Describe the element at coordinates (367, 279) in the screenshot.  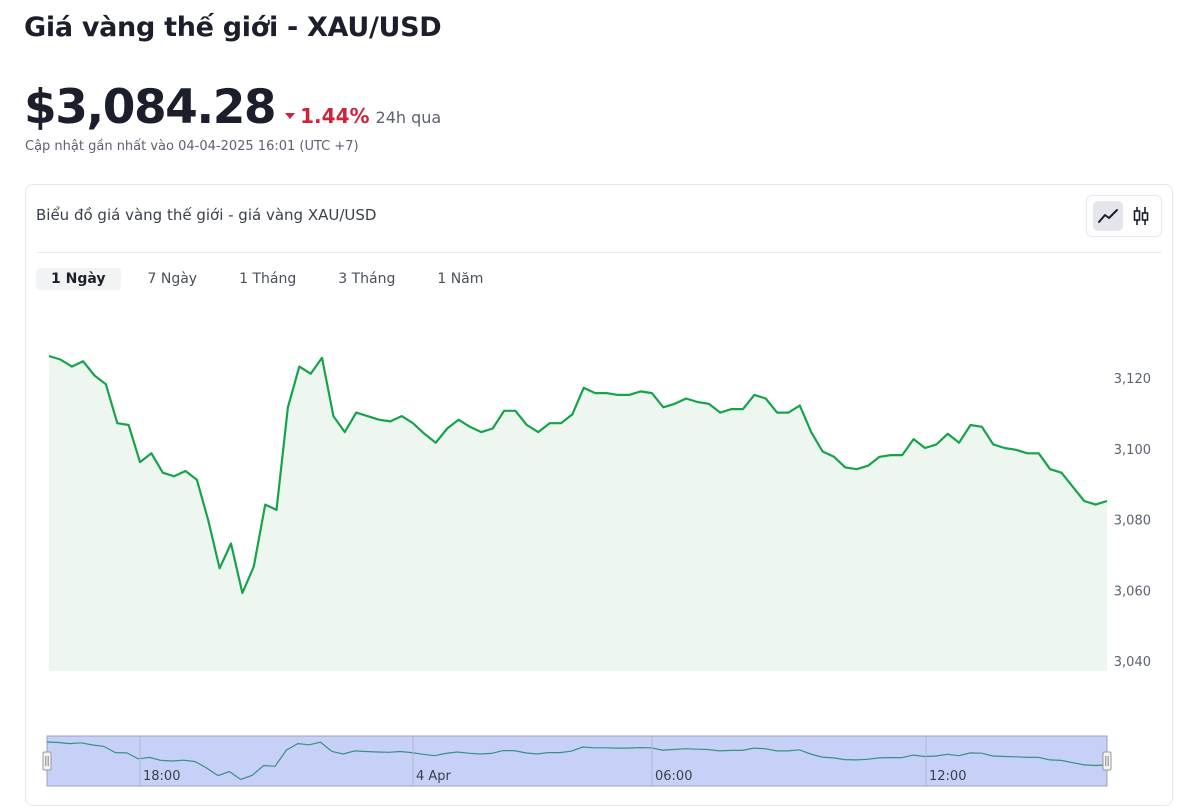
I see `tab-3-months: 3 Tháng` at that location.